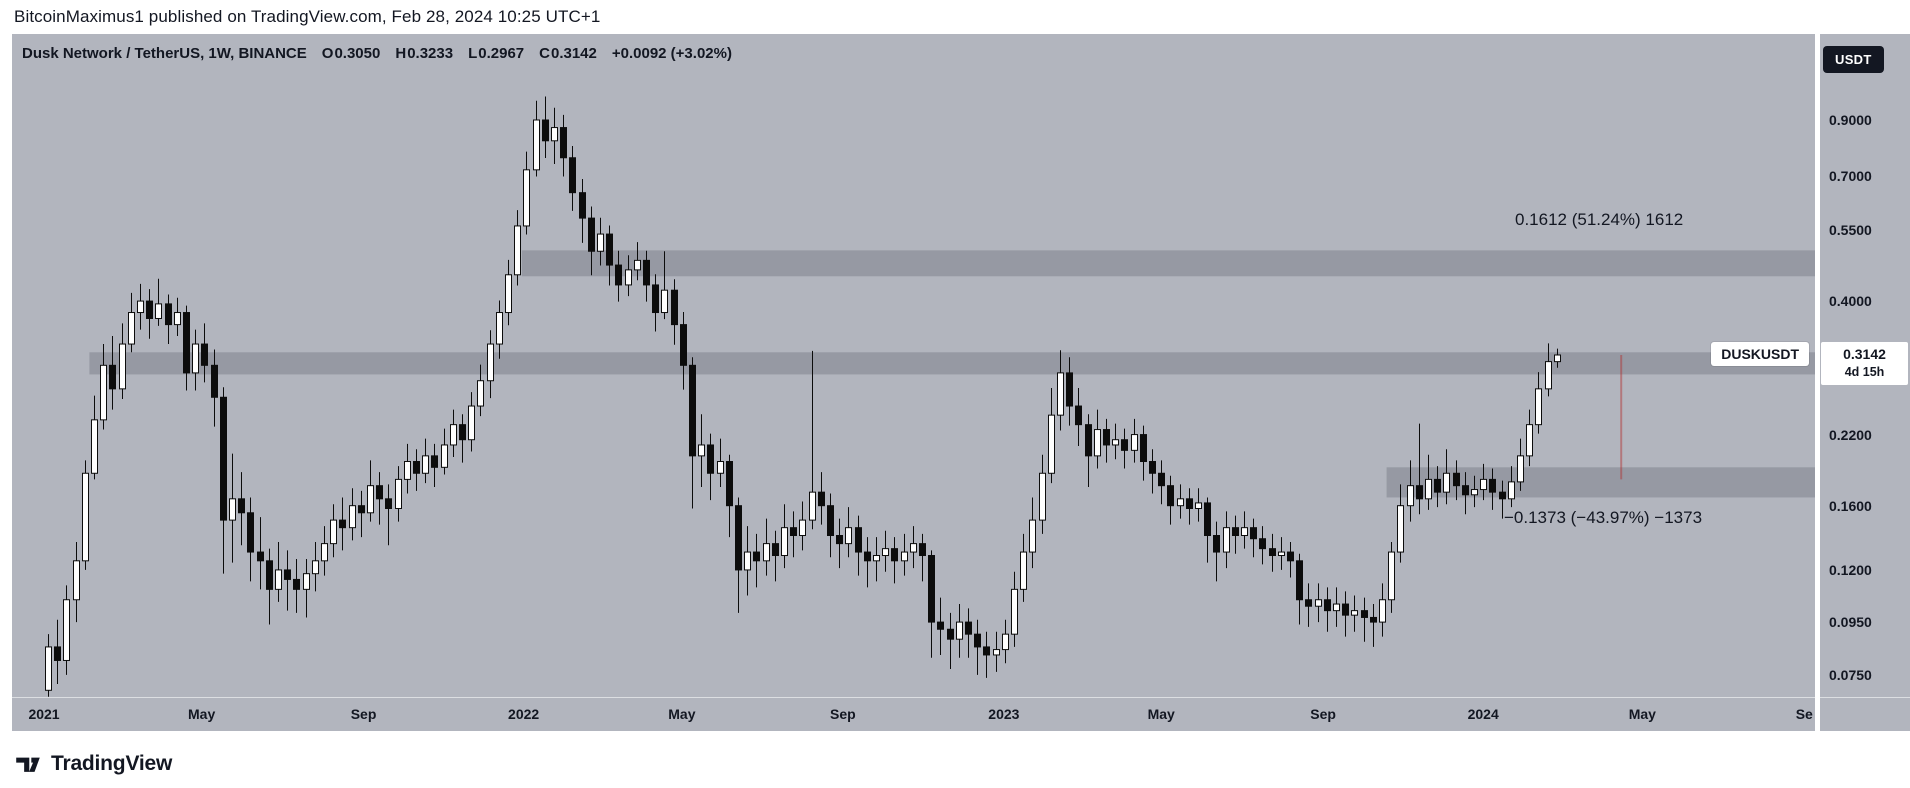  What do you see at coordinates (112, 763) in the screenshot?
I see `tradingview-wordmark: TradingView` at bounding box center [112, 763].